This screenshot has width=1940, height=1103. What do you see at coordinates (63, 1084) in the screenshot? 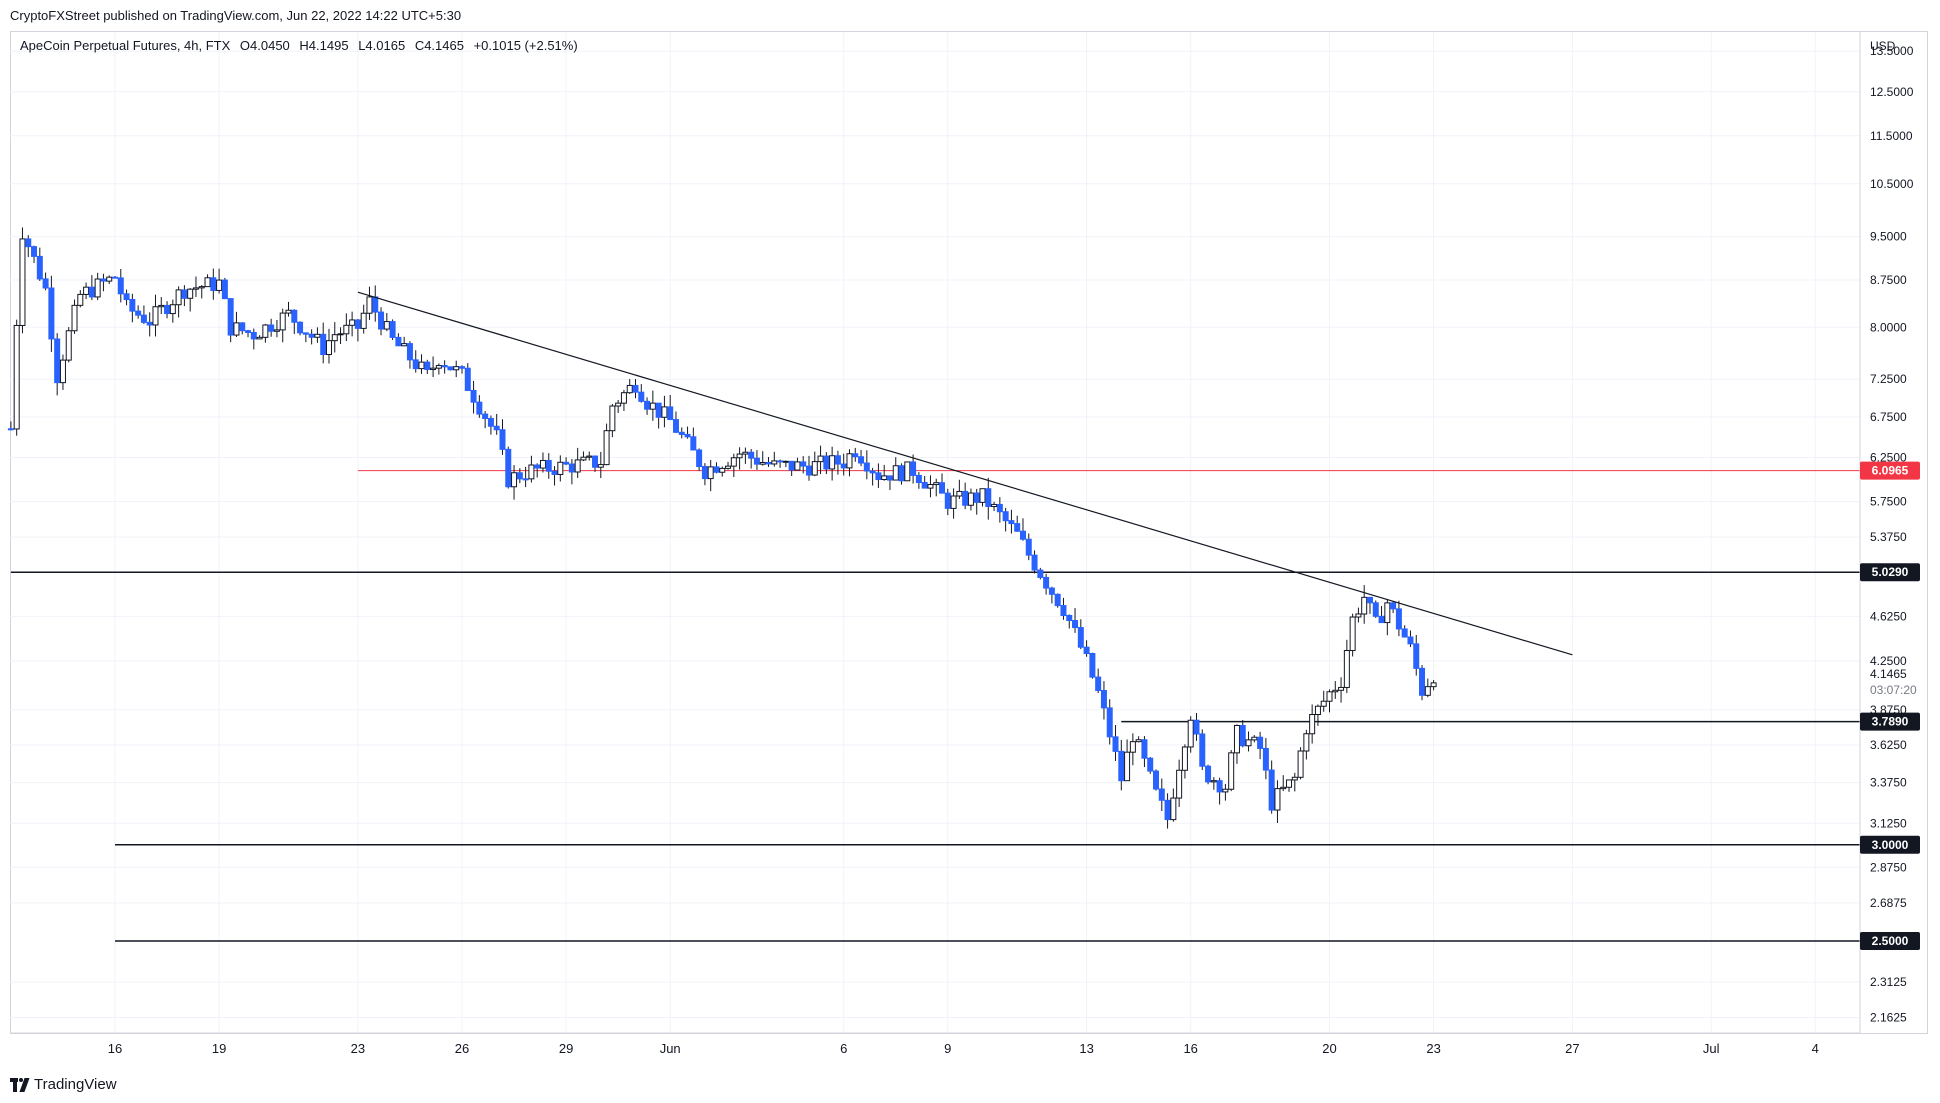
I see `tradingview-footer: TradingView` at bounding box center [63, 1084].